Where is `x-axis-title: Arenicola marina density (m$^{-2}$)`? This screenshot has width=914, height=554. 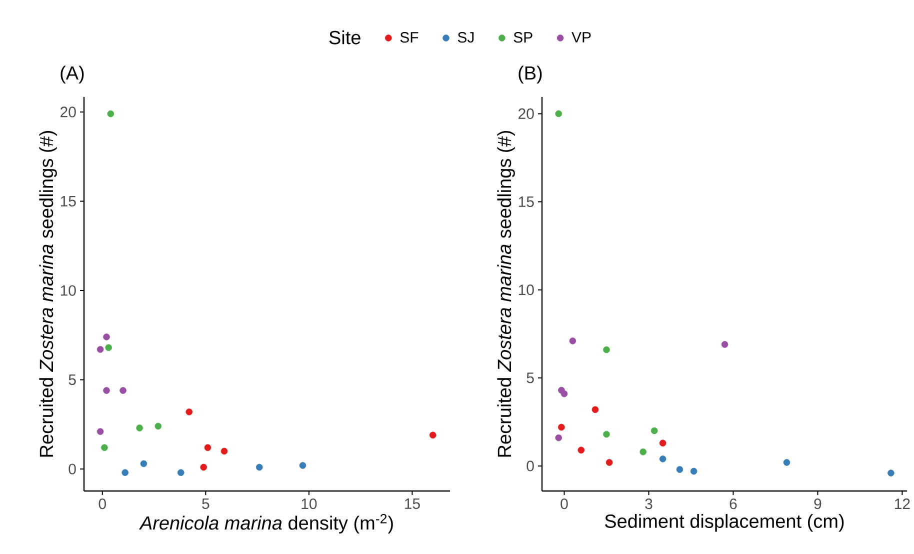
x-axis-title: Arenicola marina density (m$^{-2}$) is located at coordinates (266, 524).